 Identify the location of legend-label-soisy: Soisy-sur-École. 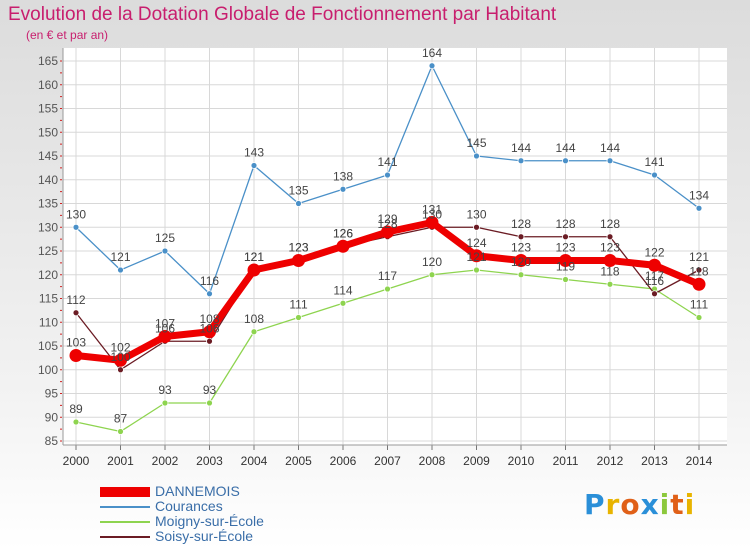
(204, 536).